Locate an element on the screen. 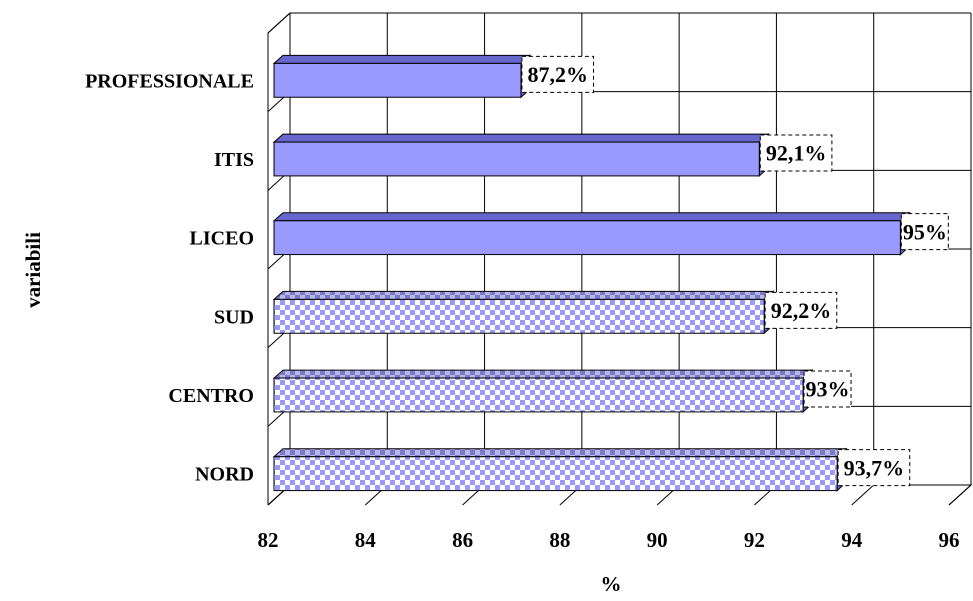  bar-nord is located at coordinates (555, 474).